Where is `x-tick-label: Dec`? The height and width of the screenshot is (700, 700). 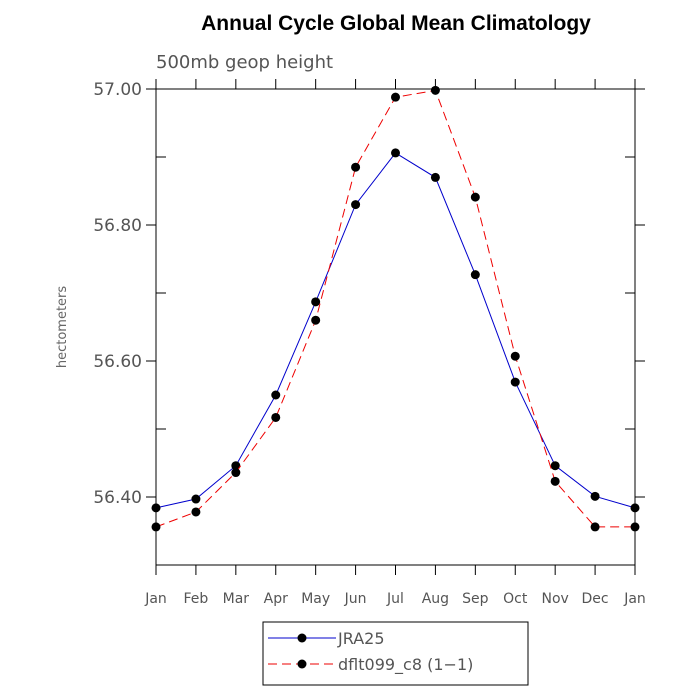
x-tick-label: Dec is located at coordinates (595, 599).